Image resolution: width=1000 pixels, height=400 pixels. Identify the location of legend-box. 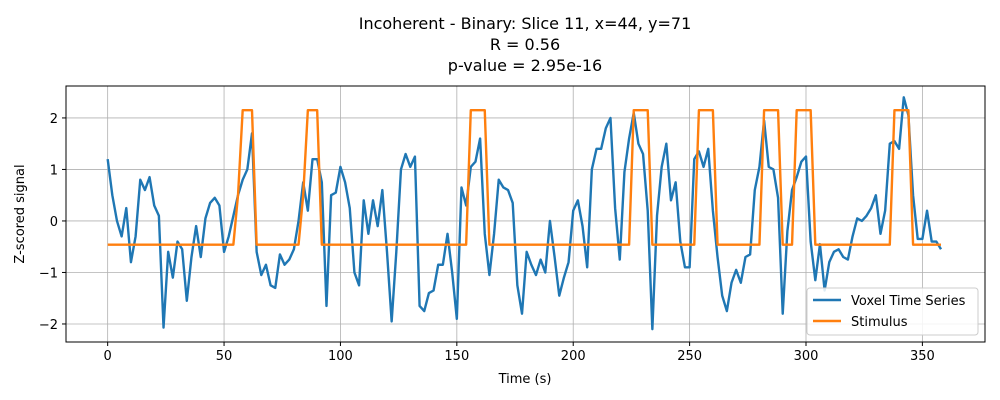
(892, 311).